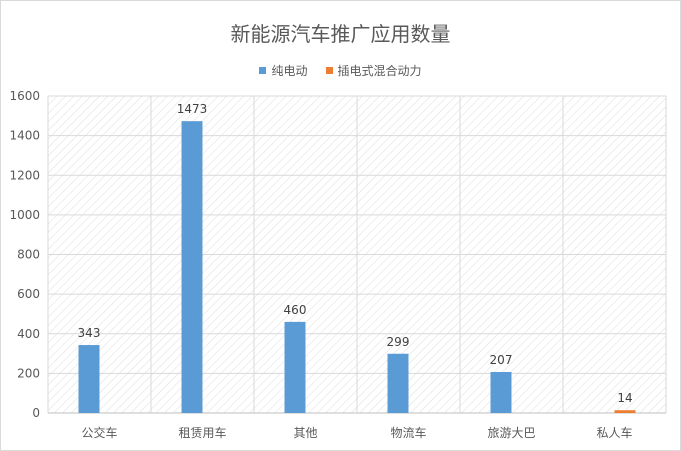  I want to click on x-tick-label-5: 私人车, so click(614, 432).